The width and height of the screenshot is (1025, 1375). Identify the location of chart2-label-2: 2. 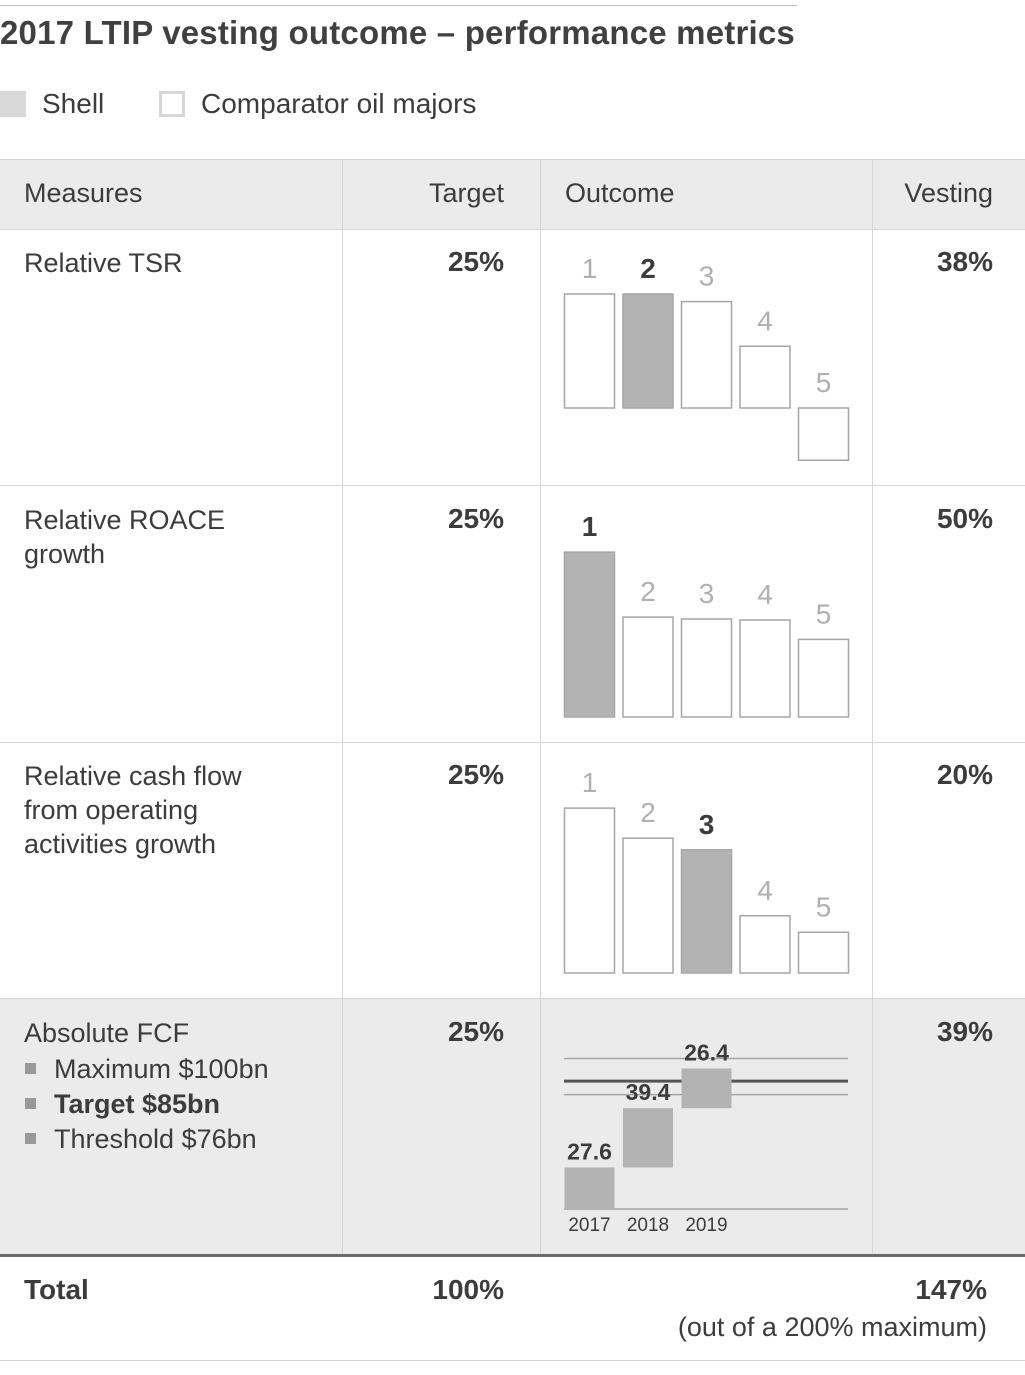
(648, 591).